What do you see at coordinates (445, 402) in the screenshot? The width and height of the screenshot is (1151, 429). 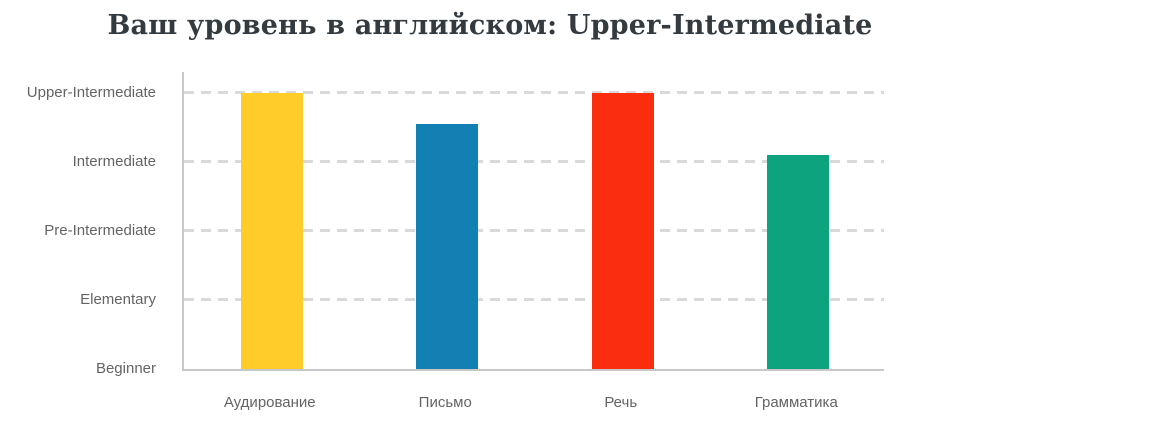 I see `x-tick-label: Письмо` at bounding box center [445, 402].